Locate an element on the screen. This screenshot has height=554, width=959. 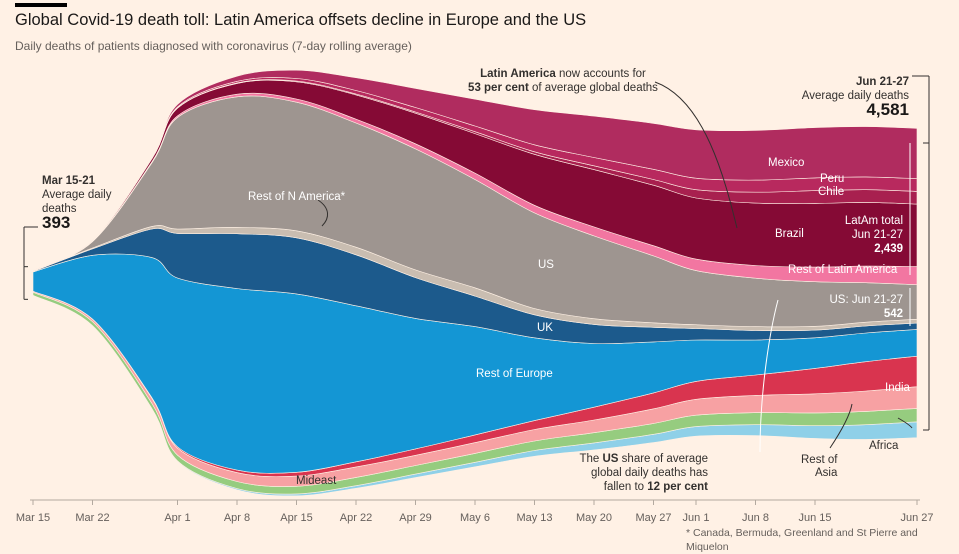
start-value: 393 is located at coordinates (56, 222).